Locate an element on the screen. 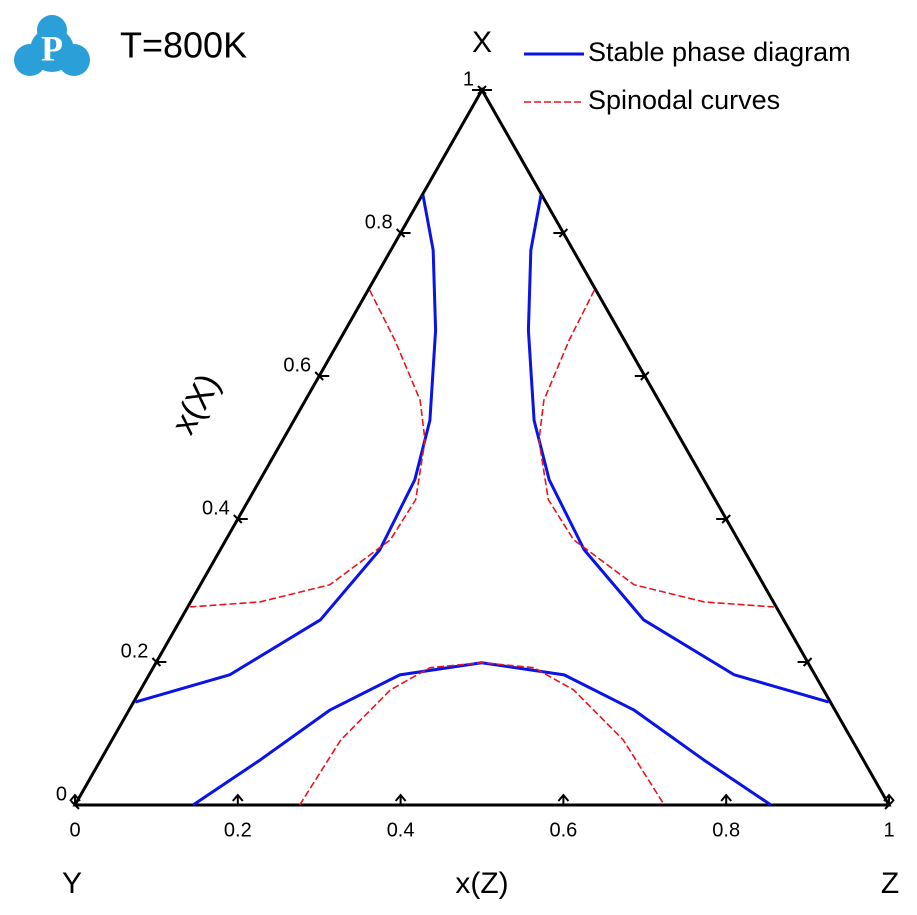 This screenshot has height=915, width=917. y-tick-label: 0.2 is located at coordinates (135, 651).